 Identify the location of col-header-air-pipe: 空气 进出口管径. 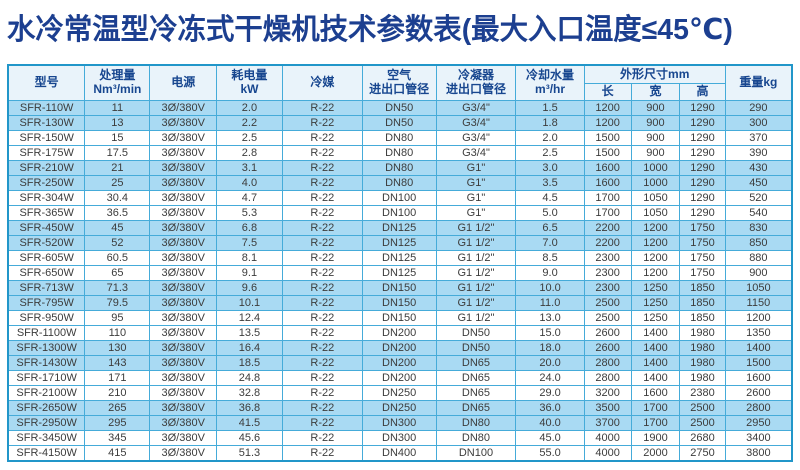
(399, 82).